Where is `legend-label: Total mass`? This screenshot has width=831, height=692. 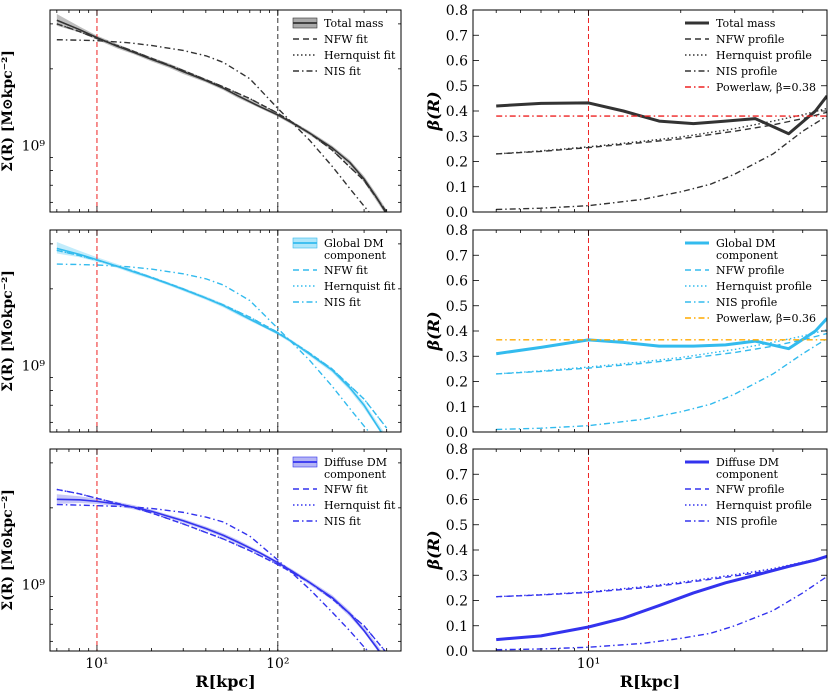
legend-label: Total mass is located at coordinates (354, 23).